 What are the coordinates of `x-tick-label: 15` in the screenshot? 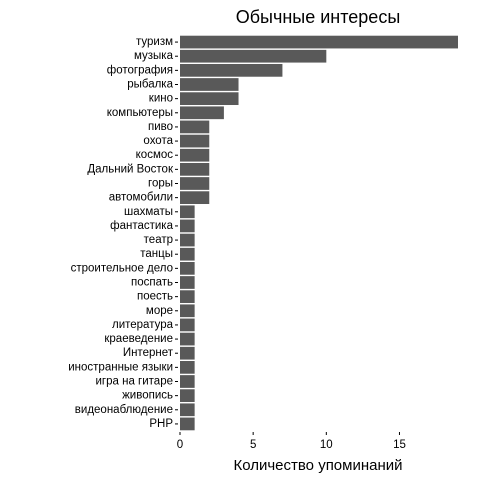 It's located at (399, 445).